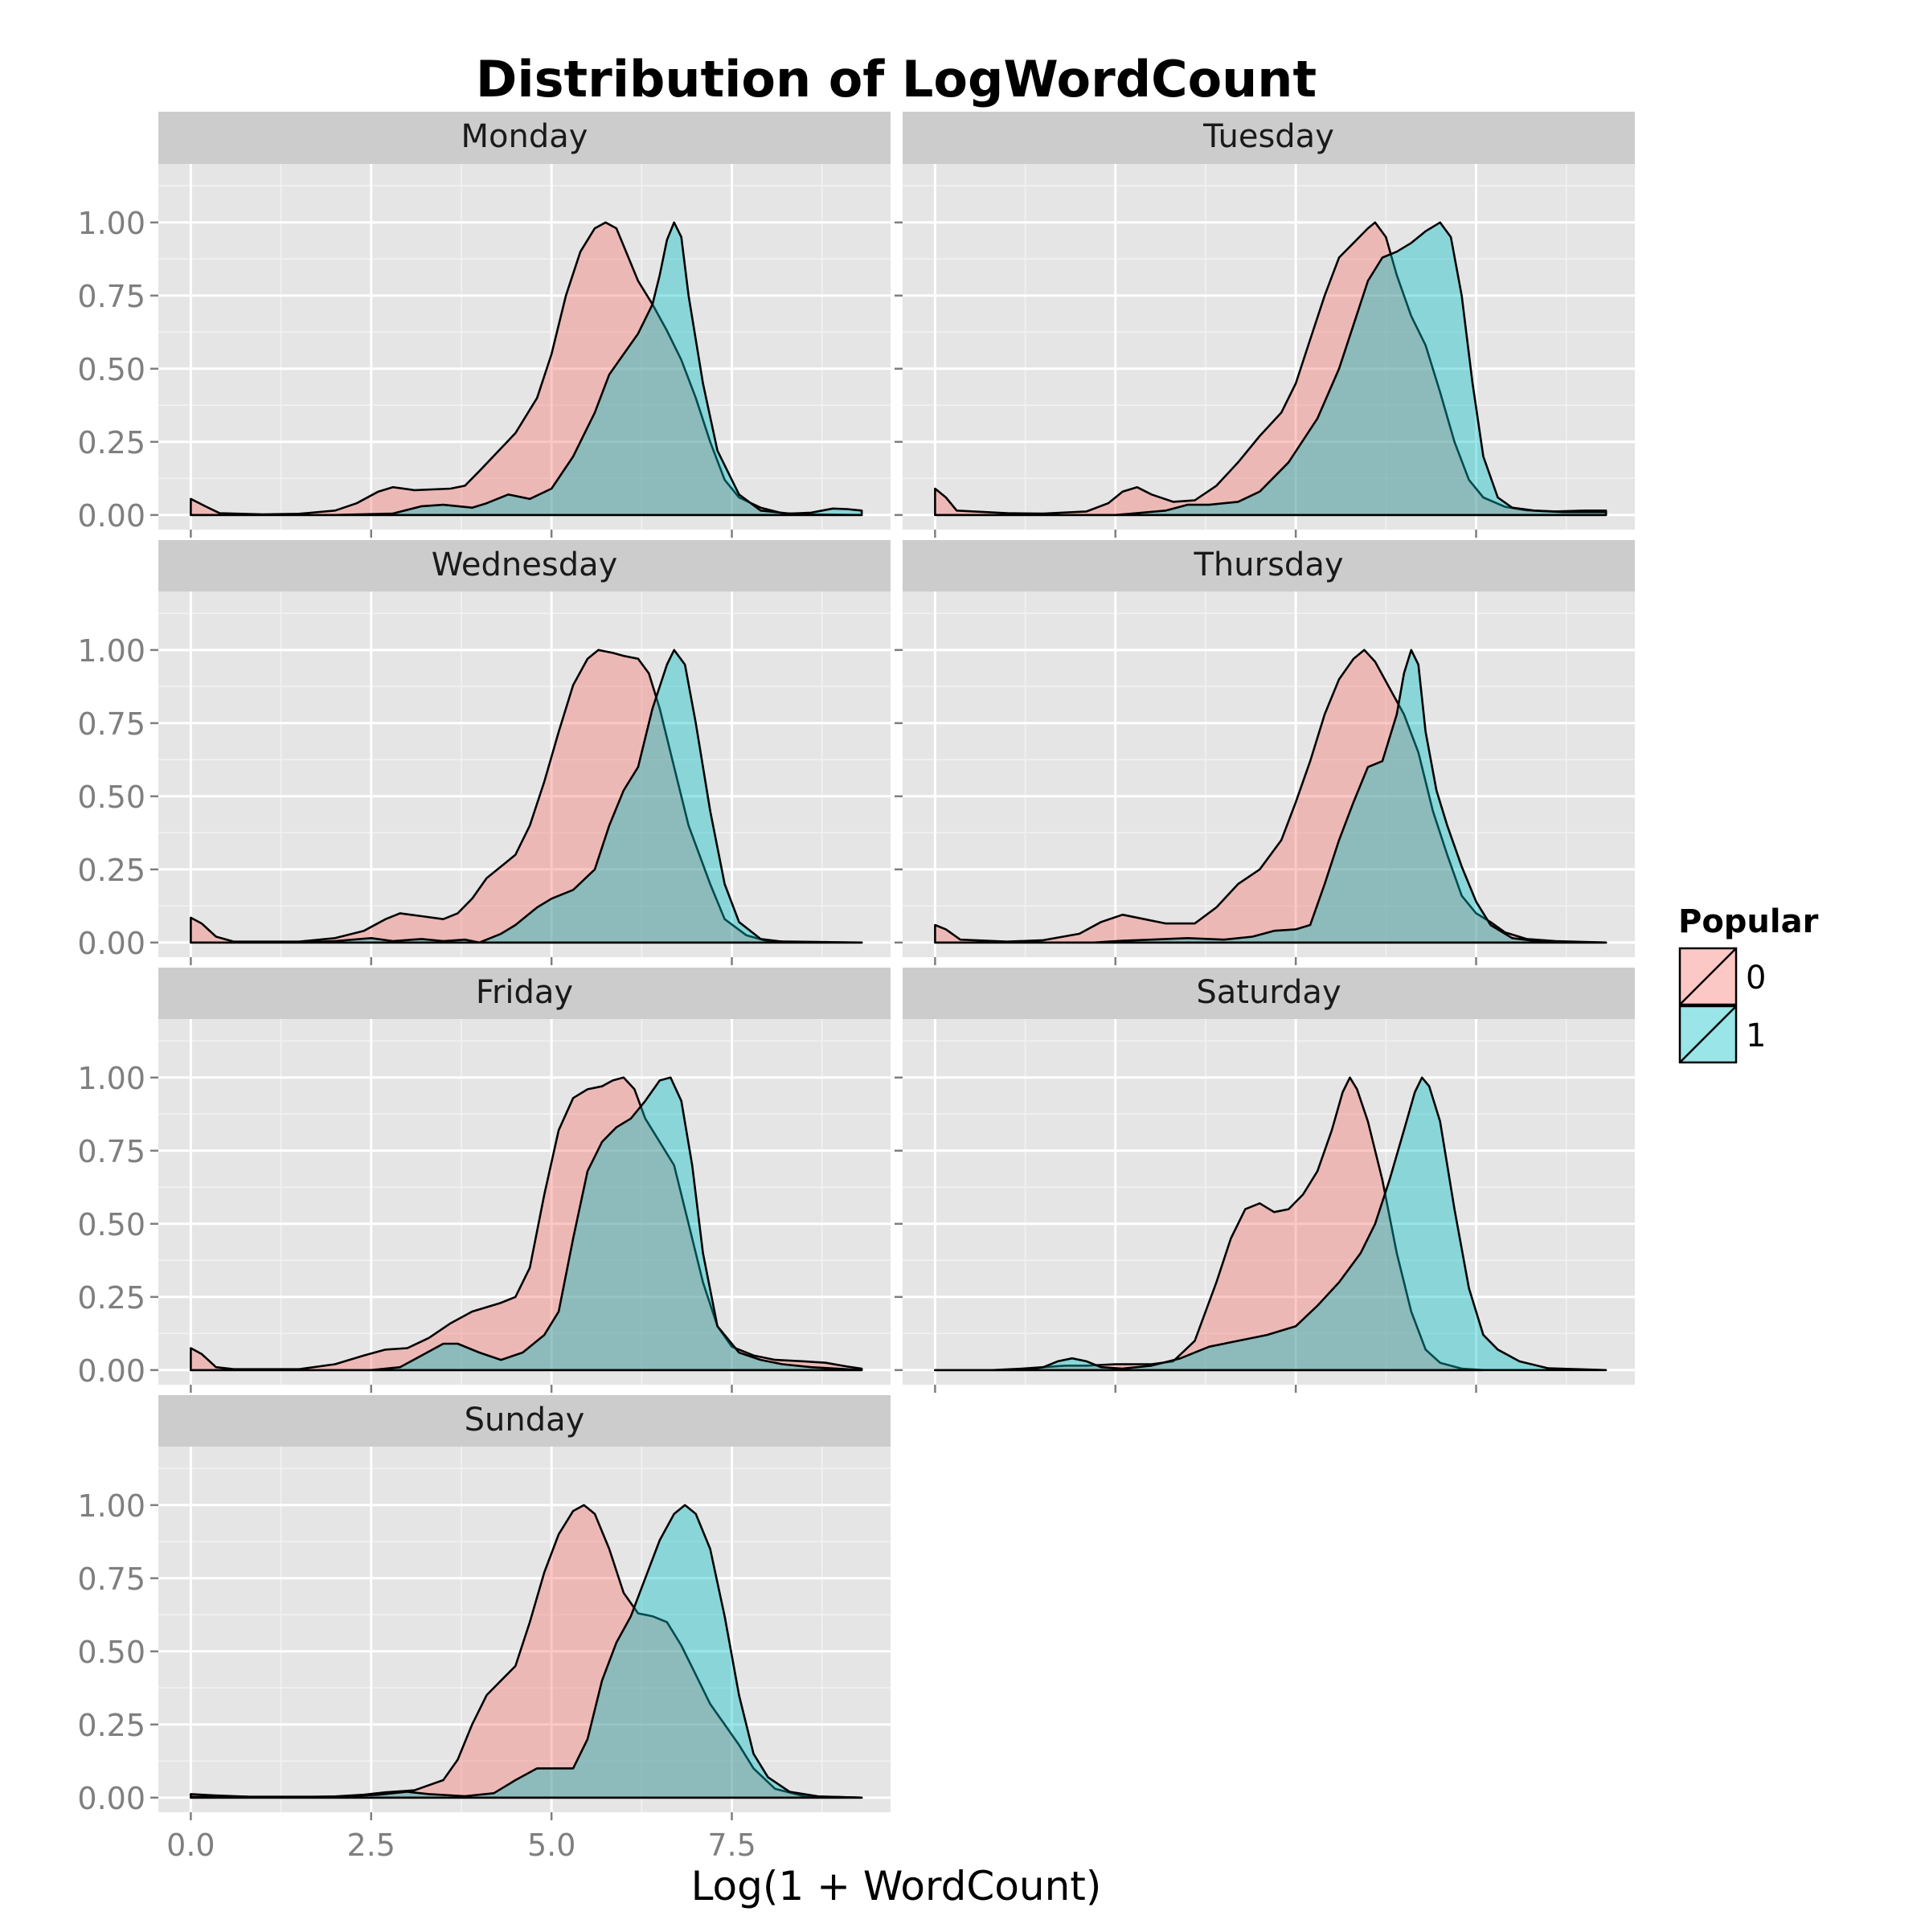 The image size is (1929, 1932). I want to click on strip-label: Wednesday, so click(525, 564).